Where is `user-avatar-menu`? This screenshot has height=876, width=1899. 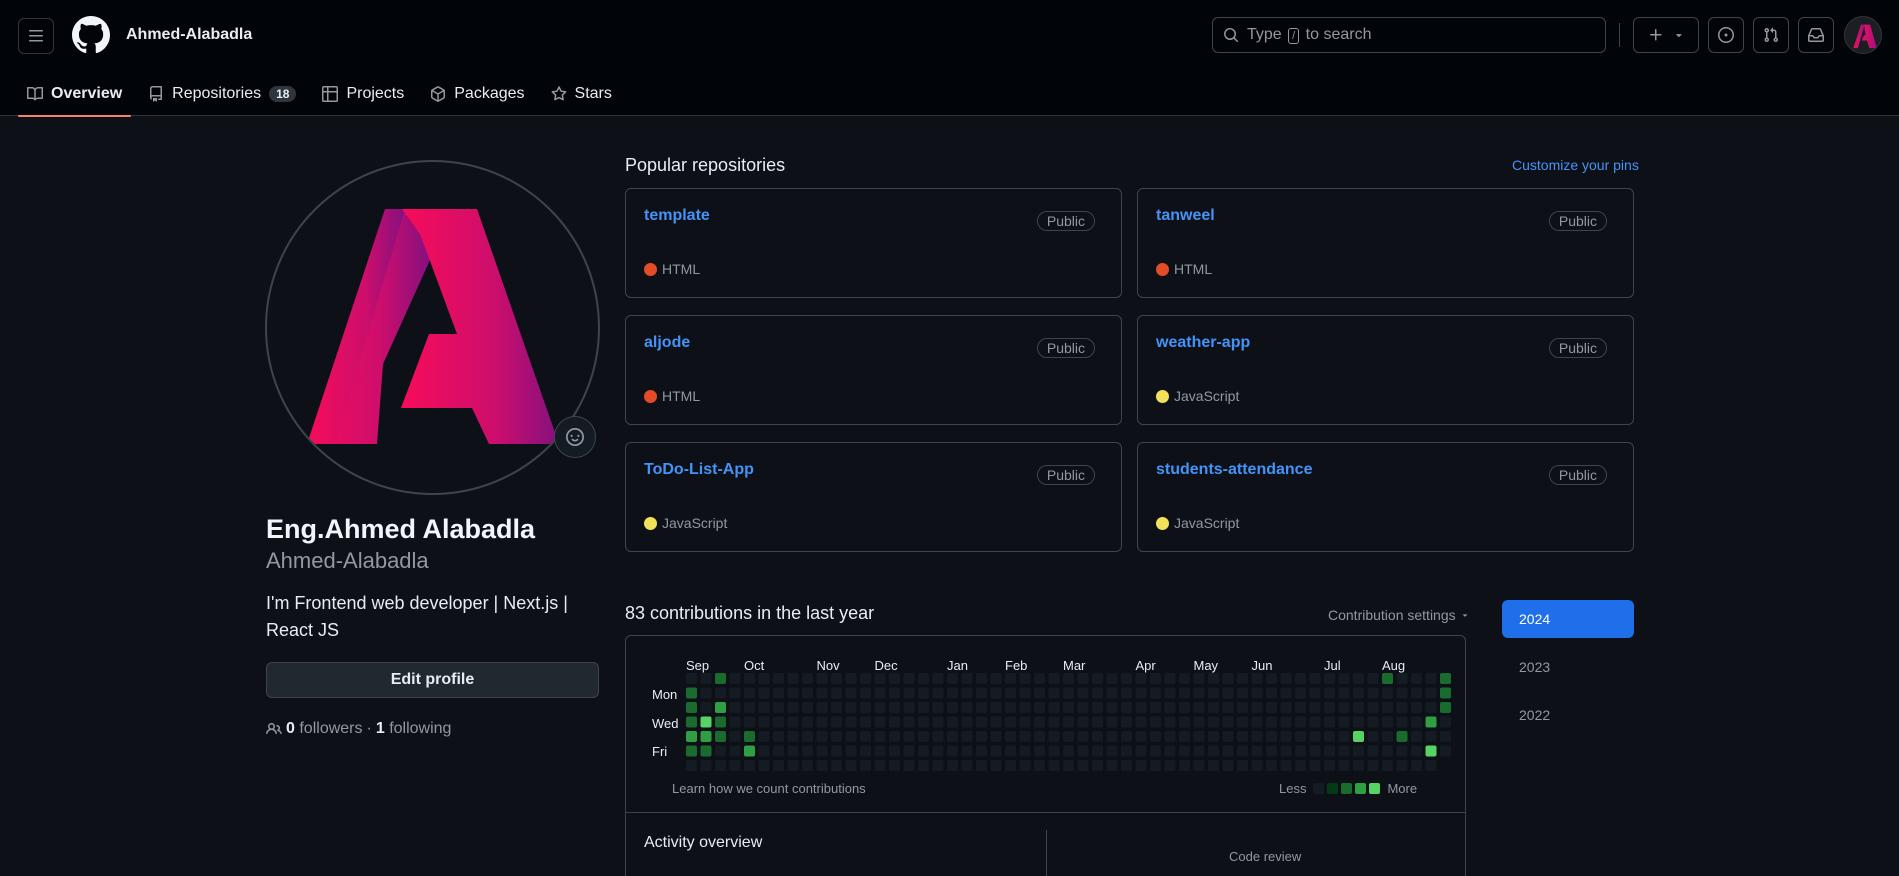
user-avatar-menu is located at coordinates (1863, 35).